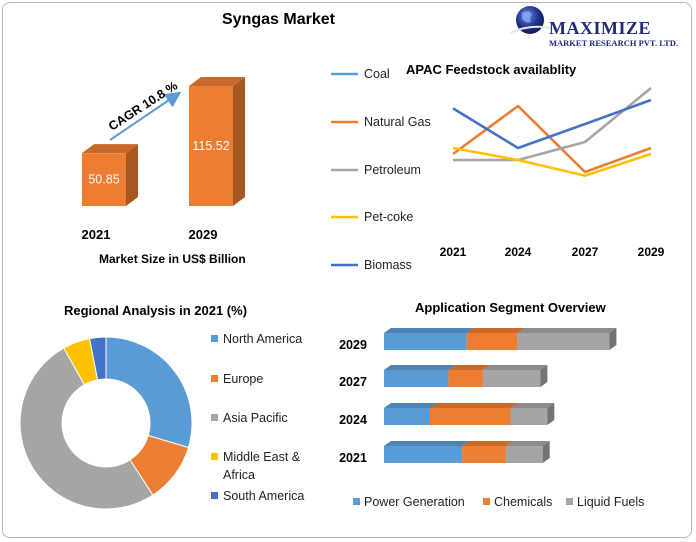 The width and height of the screenshot is (696, 542). I want to click on apac-chart-title: APAC Feedstock availablity, so click(491, 69).